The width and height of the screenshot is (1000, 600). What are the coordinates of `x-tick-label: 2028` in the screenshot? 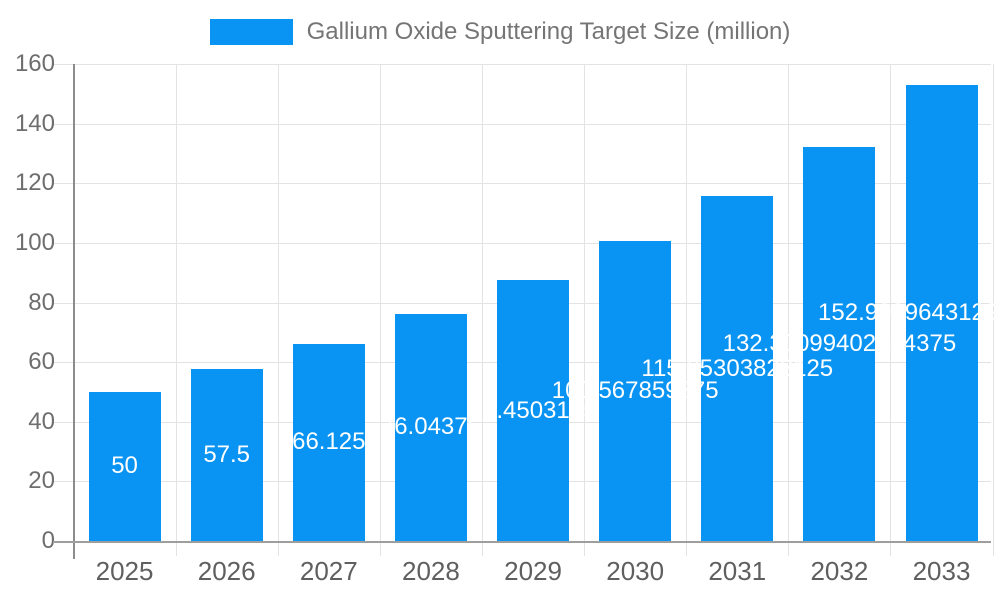 It's located at (430, 571).